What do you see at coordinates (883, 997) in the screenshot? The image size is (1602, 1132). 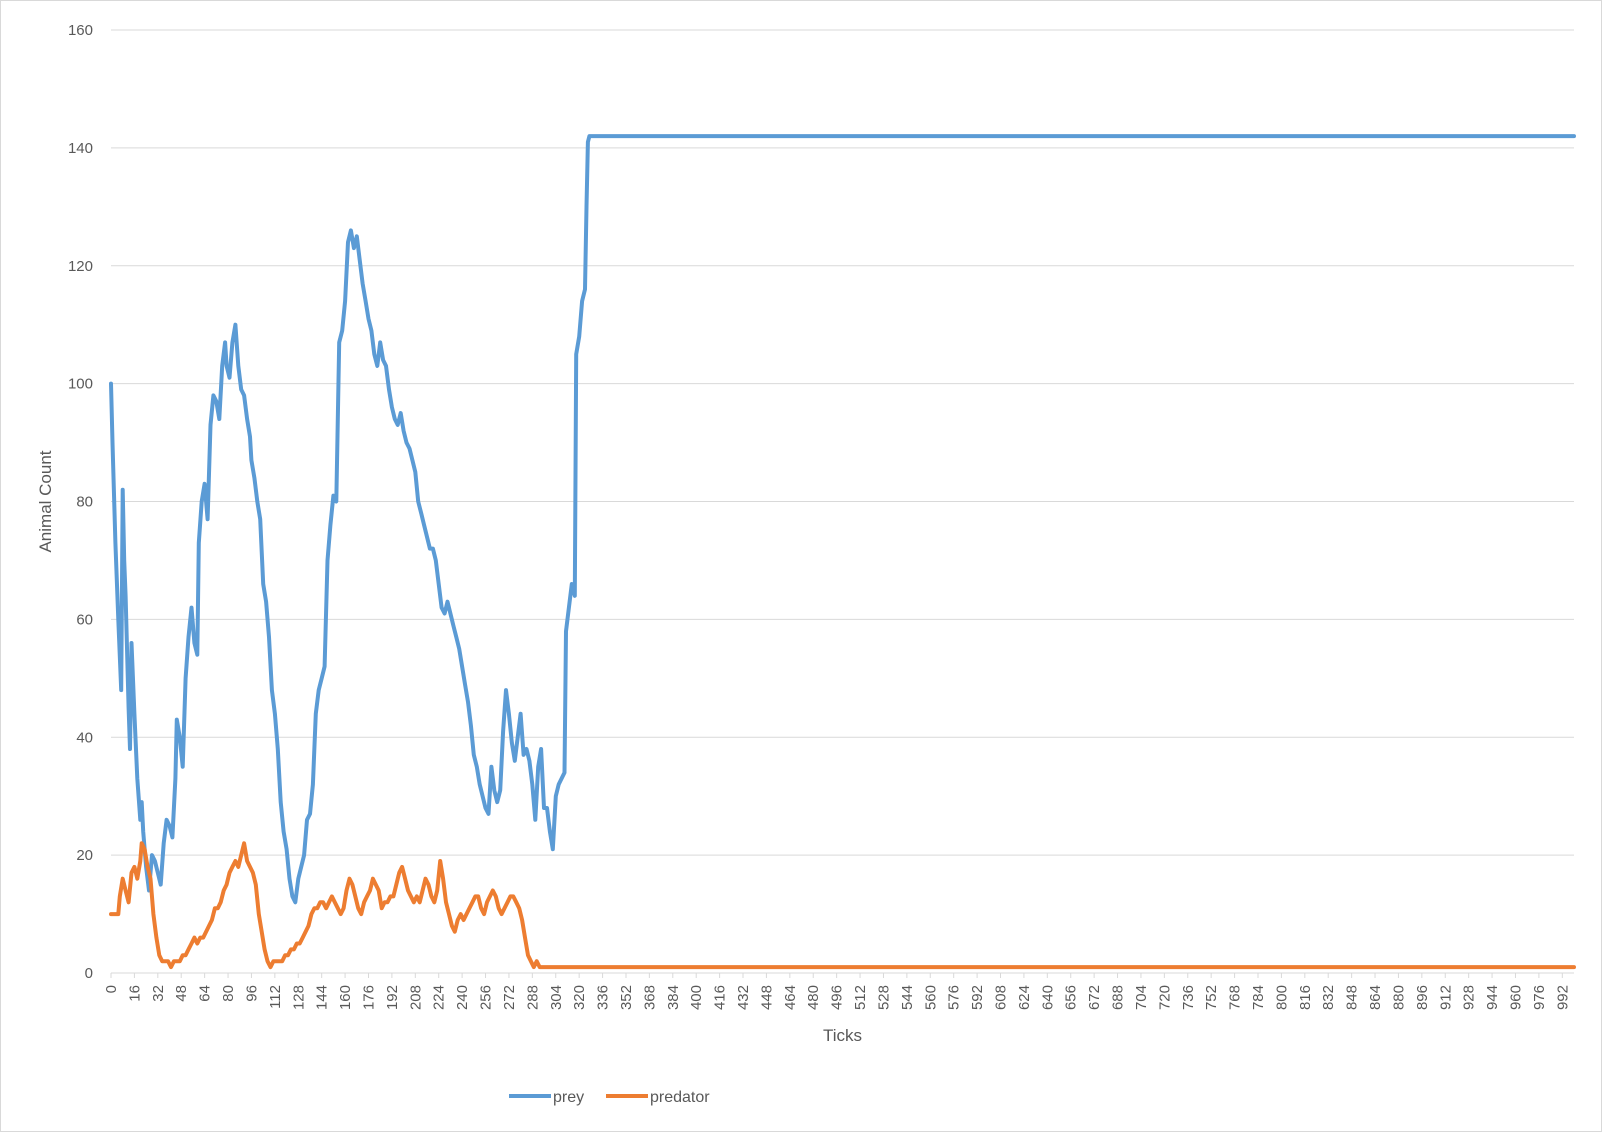 I see `x-tick-label: 528` at bounding box center [883, 997].